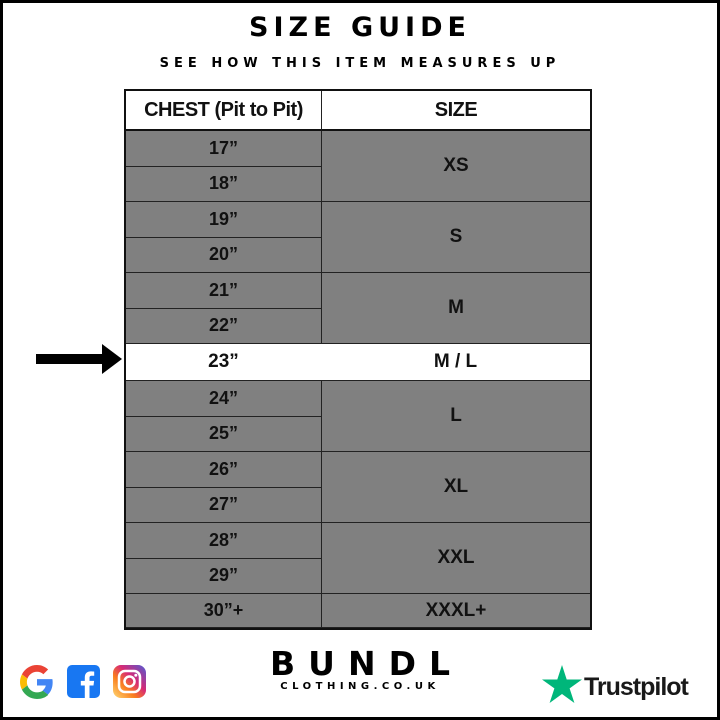 The image size is (720, 720). What do you see at coordinates (455, 416) in the screenshot?
I see `size-cell: L` at bounding box center [455, 416].